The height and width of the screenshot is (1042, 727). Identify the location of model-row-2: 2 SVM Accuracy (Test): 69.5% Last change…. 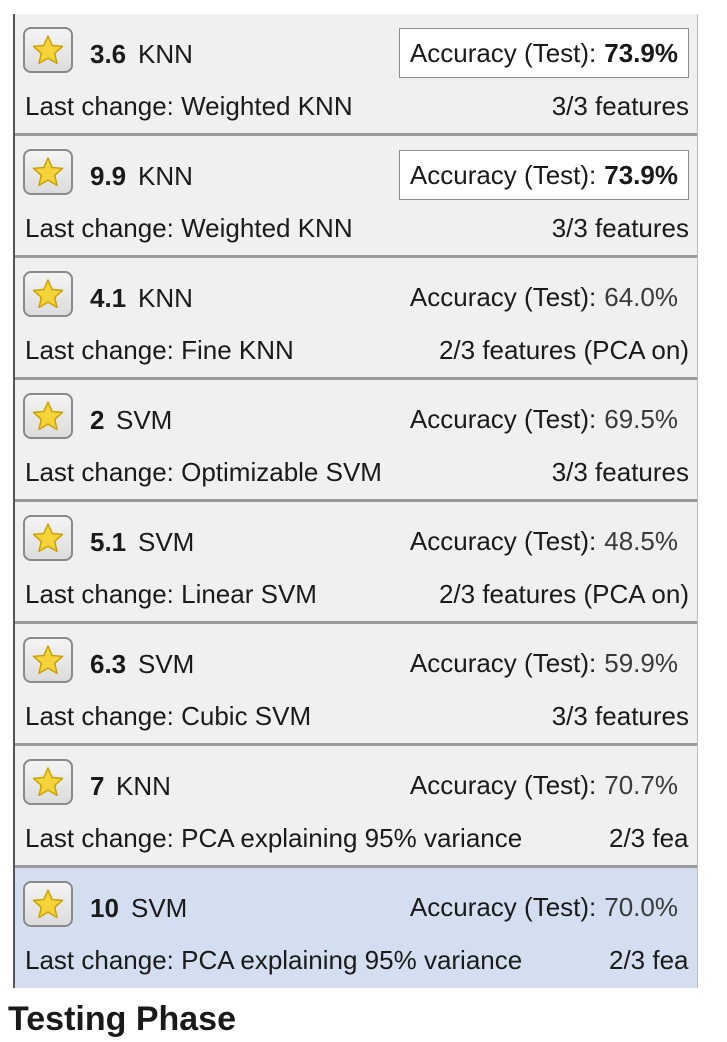
(356, 441).